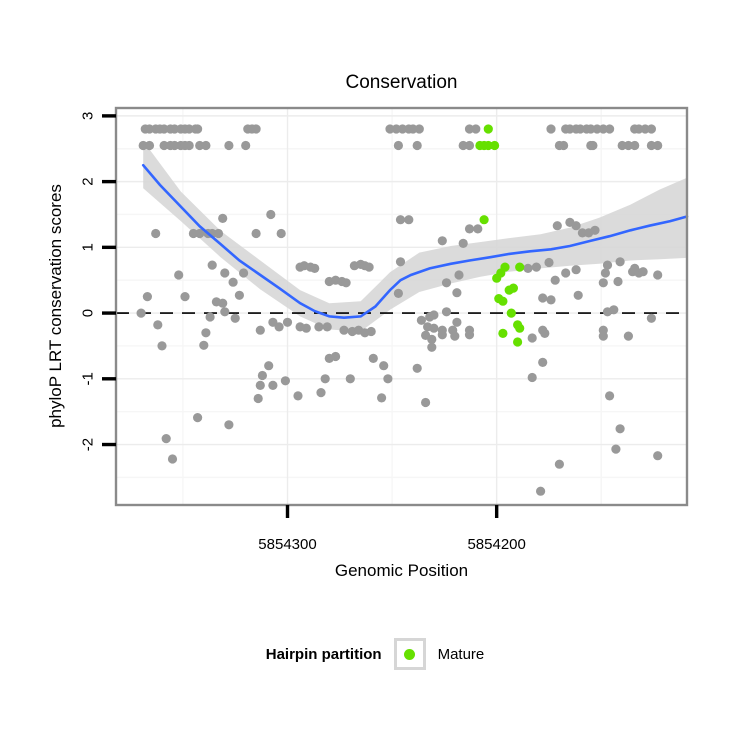 The width and height of the screenshot is (750, 750). What do you see at coordinates (88, 181) in the screenshot?
I see `y-tick-label: 2` at bounding box center [88, 181].